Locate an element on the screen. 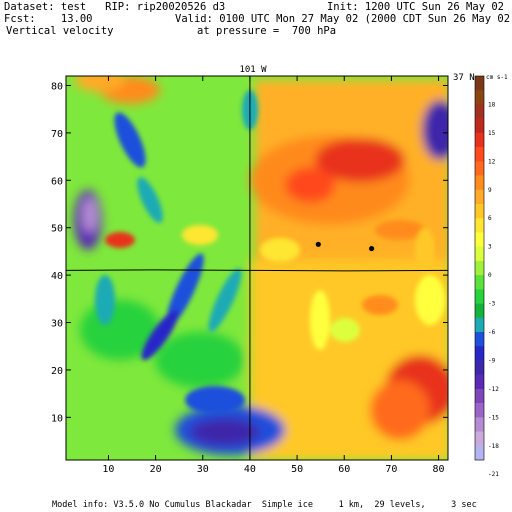 The image size is (512, 512). city-marker-city-a is located at coordinates (318, 244).